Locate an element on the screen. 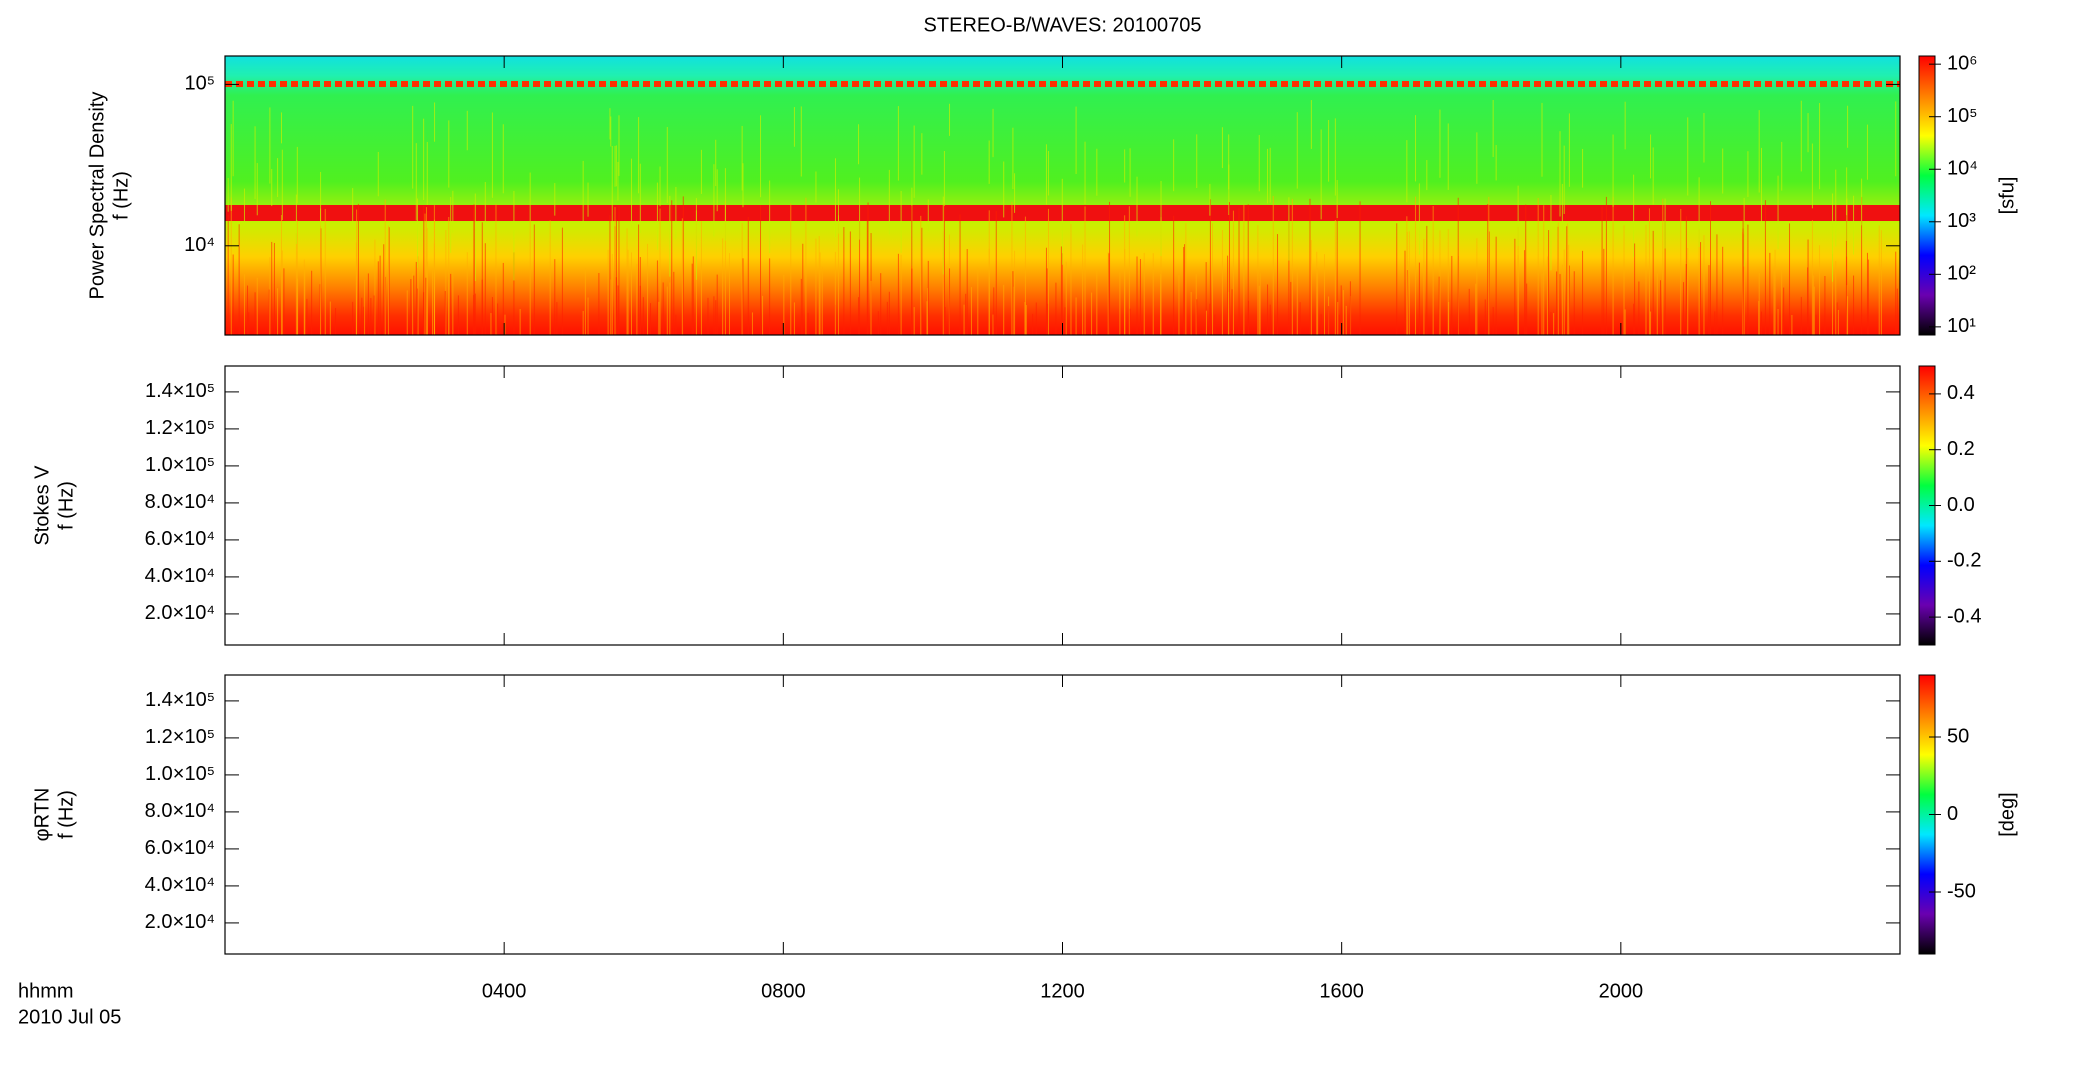 The image size is (2096, 1085). colorbar-tick-label: 10³ is located at coordinates (1961, 221).